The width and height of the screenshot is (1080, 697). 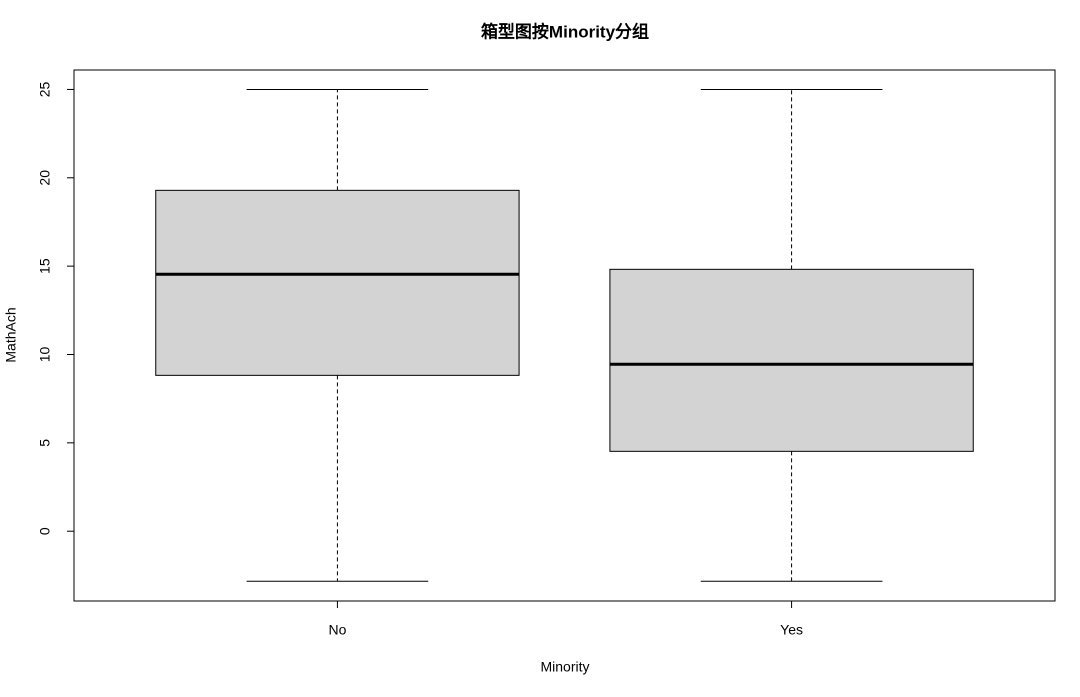 What do you see at coordinates (45, 89) in the screenshot?
I see `y-tick-label: 25` at bounding box center [45, 89].